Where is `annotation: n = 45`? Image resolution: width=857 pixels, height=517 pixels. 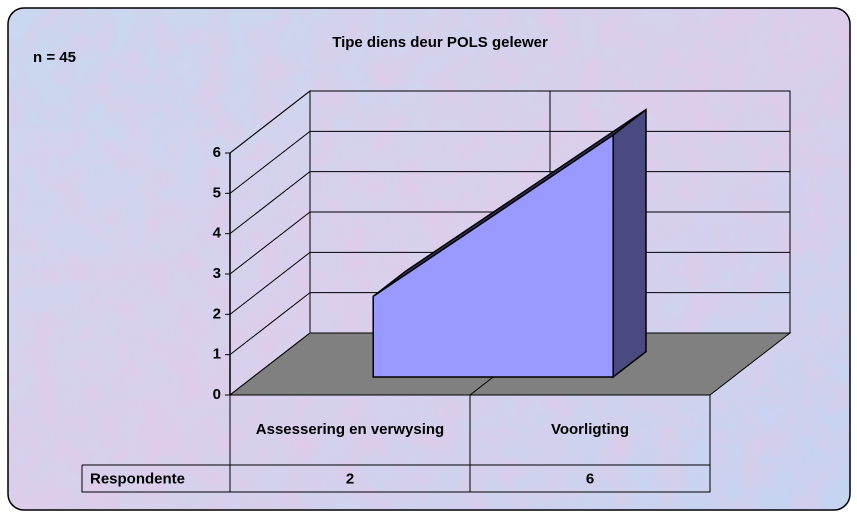 annotation: n = 45 is located at coordinates (54, 57).